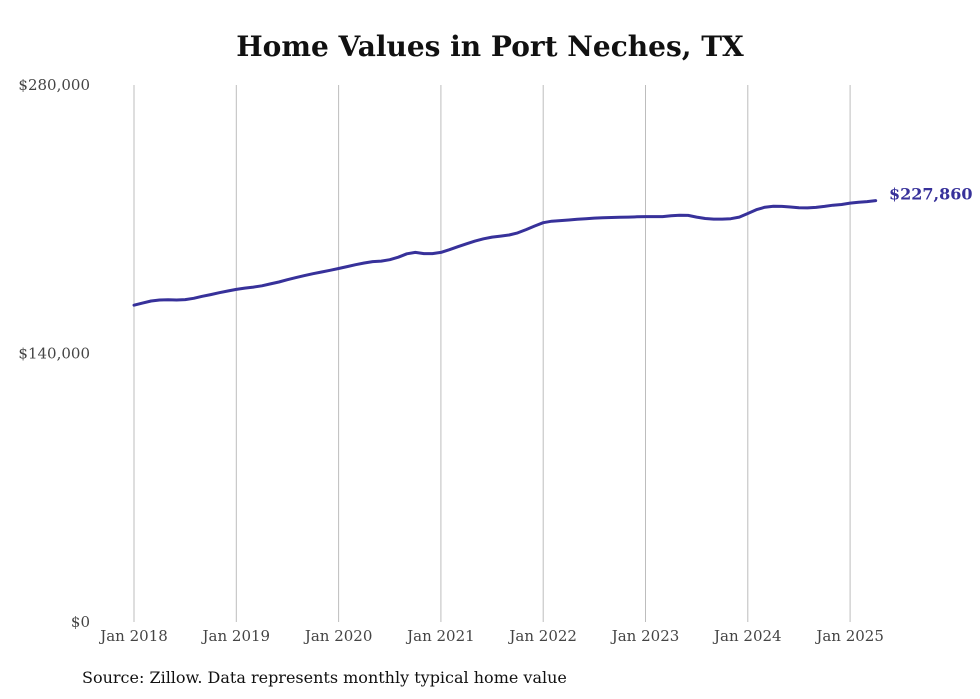 Image resolution: width=980 pixels, height=699 pixels. Describe the element at coordinates (747, 636) in the screenshot. I see `x-tick-label: Jan 2024` at that location.